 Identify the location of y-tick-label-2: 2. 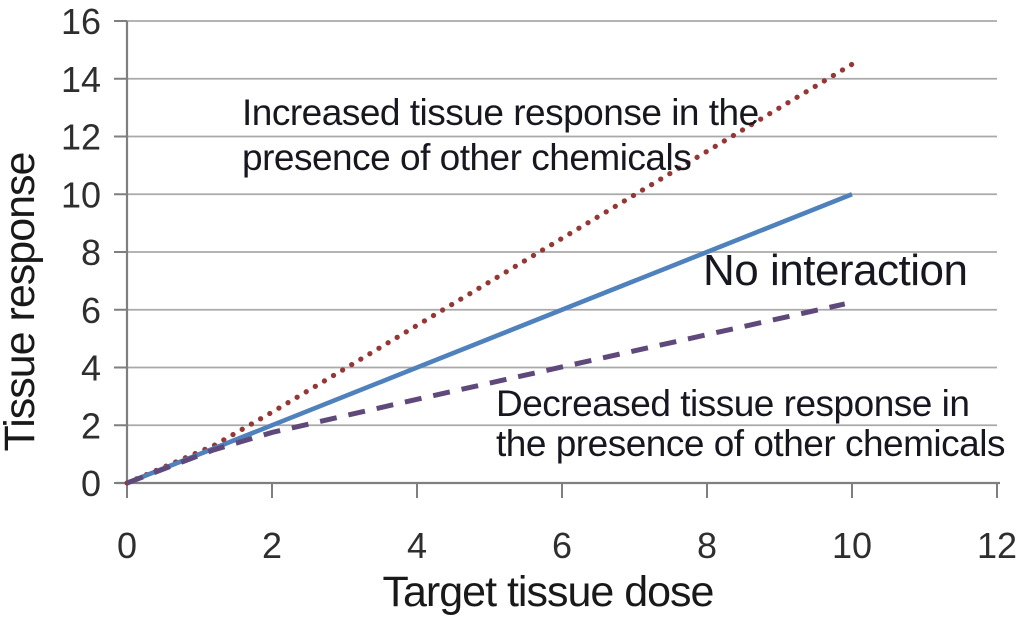
(91, 425).